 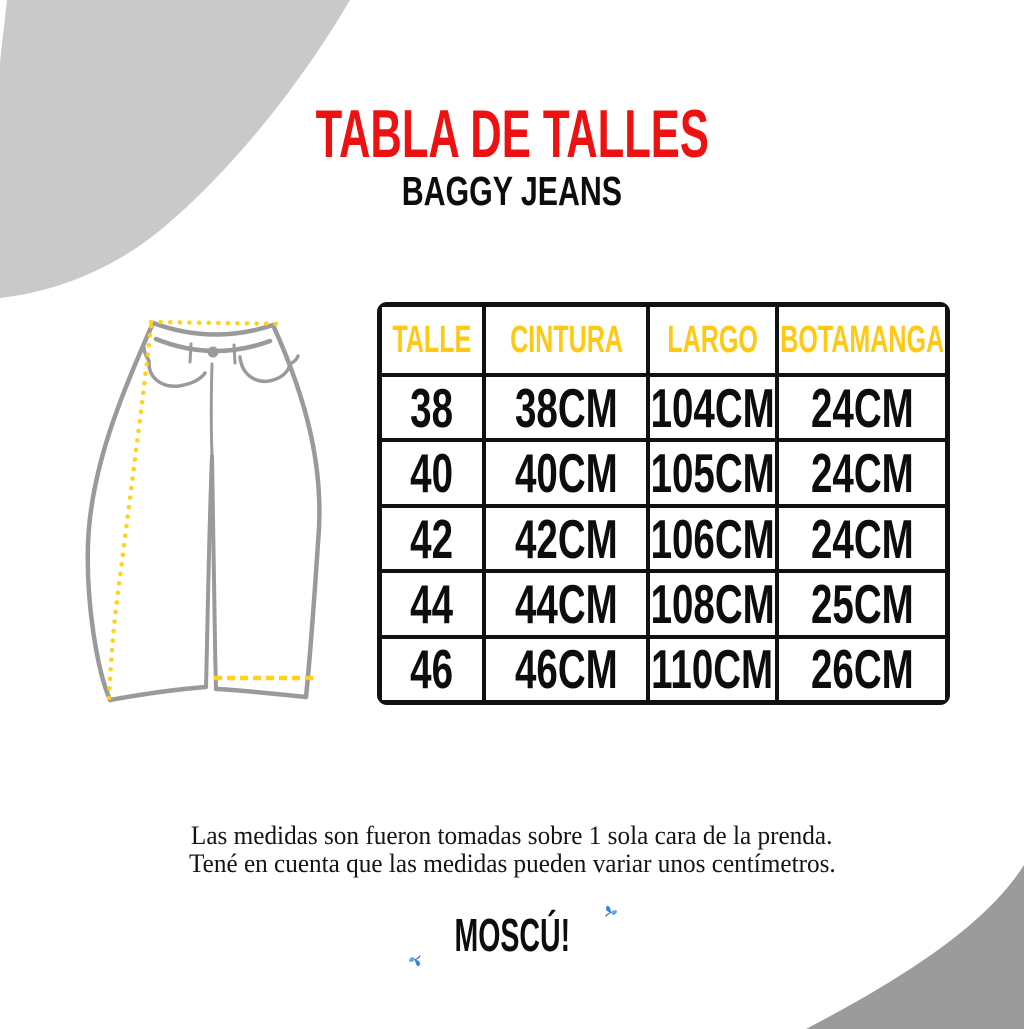 What do you see at coordinates (432, 538) in the screenshot?
I see `table-cell-talle: 42` at bounding box center [432, 538].